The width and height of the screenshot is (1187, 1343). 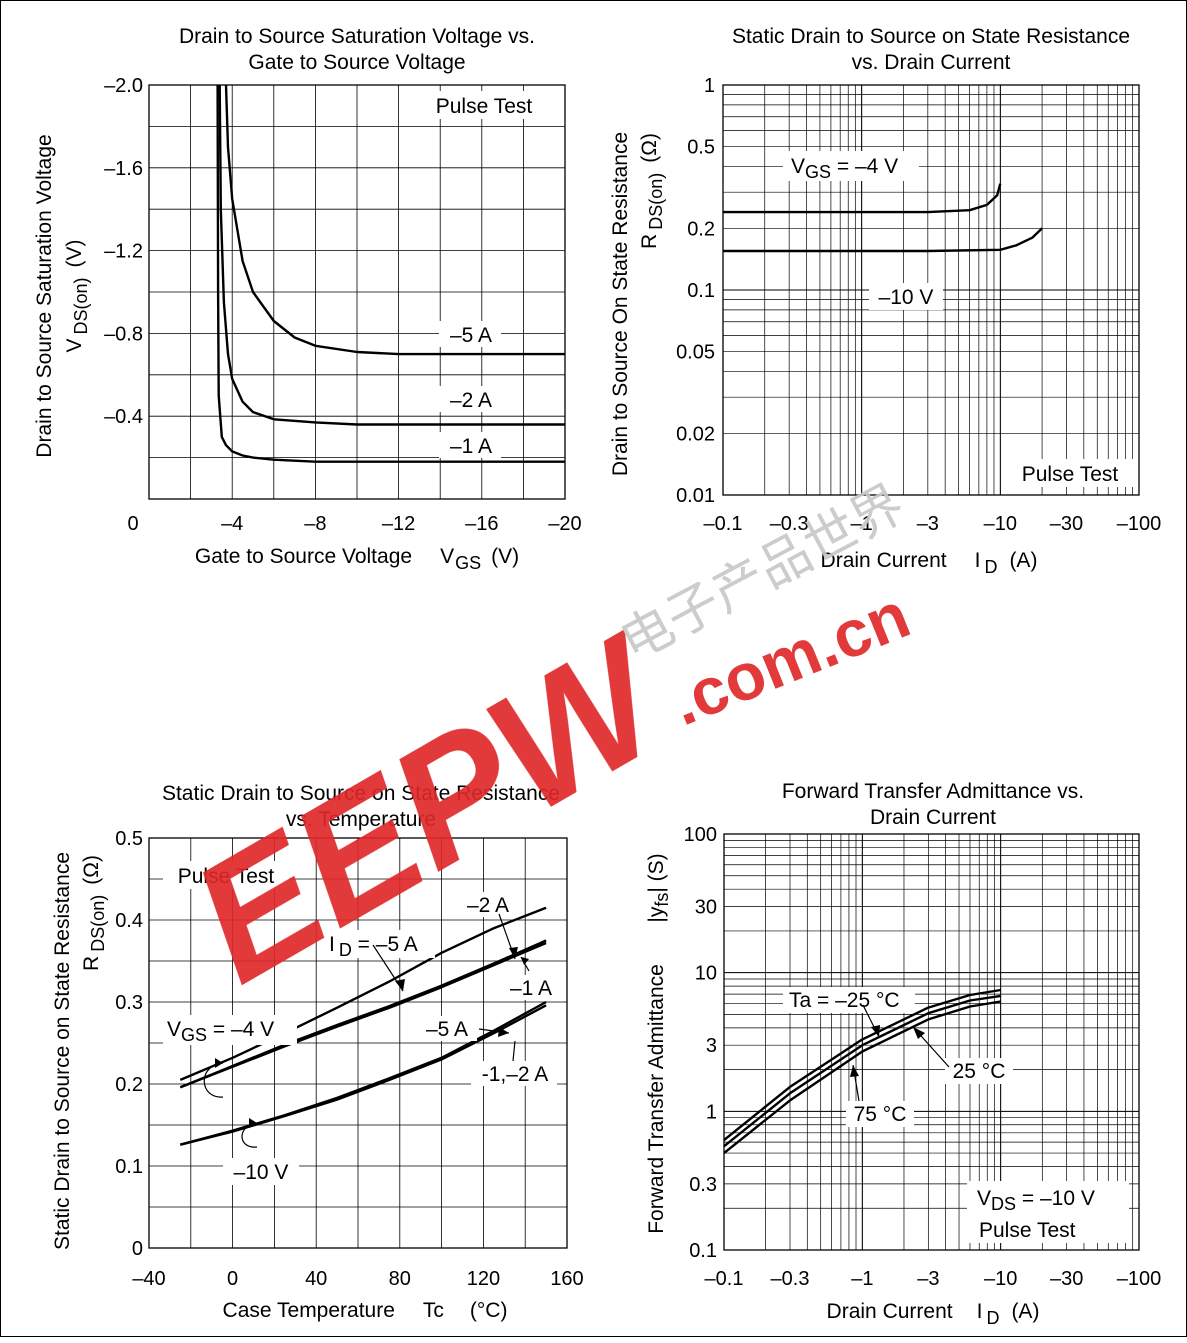 What do you see at coordinates (74, 346) in the screenshot?
I see `chart1-ylabel-sym: V` at bounding box center [74, 346].